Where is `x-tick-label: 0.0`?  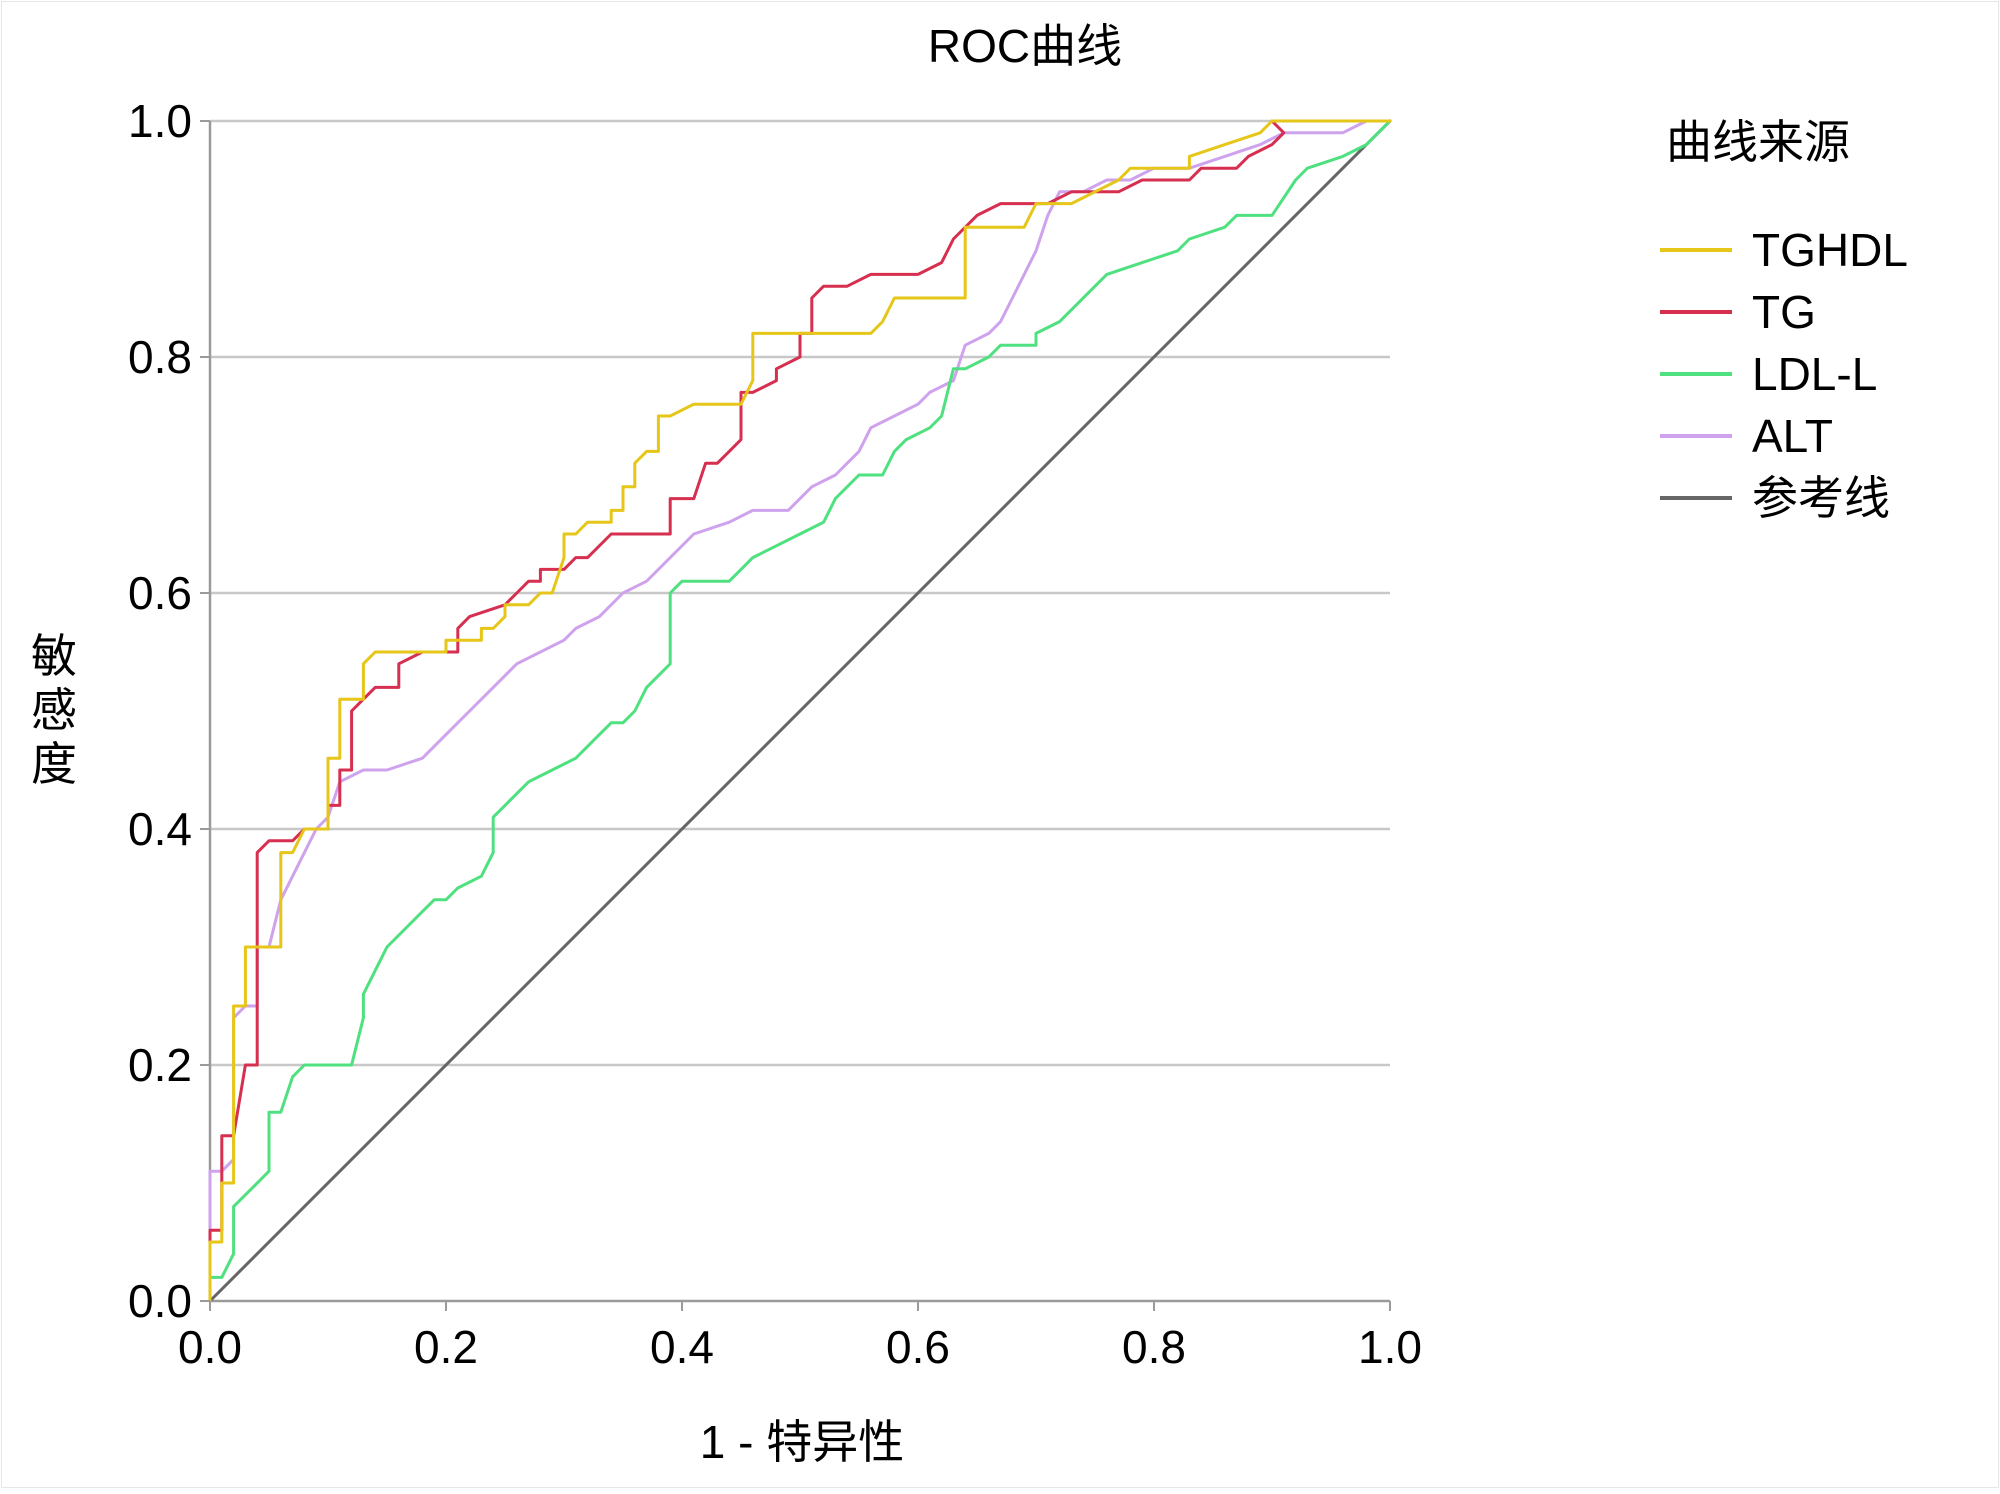 x-tick-label: 0.0 is located at coordinates (210, 1347).